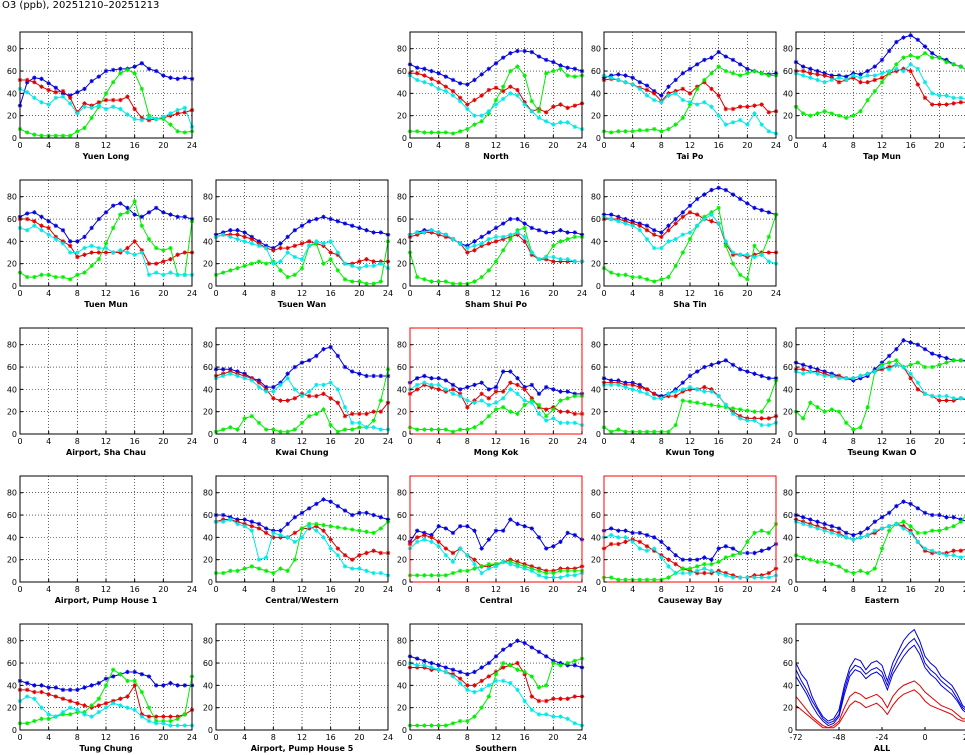 This screenshot has width=965, height=755. Describe the element at coordinates (135, 589) in the screenshot. I see `x-tick-label: 16` at that location.